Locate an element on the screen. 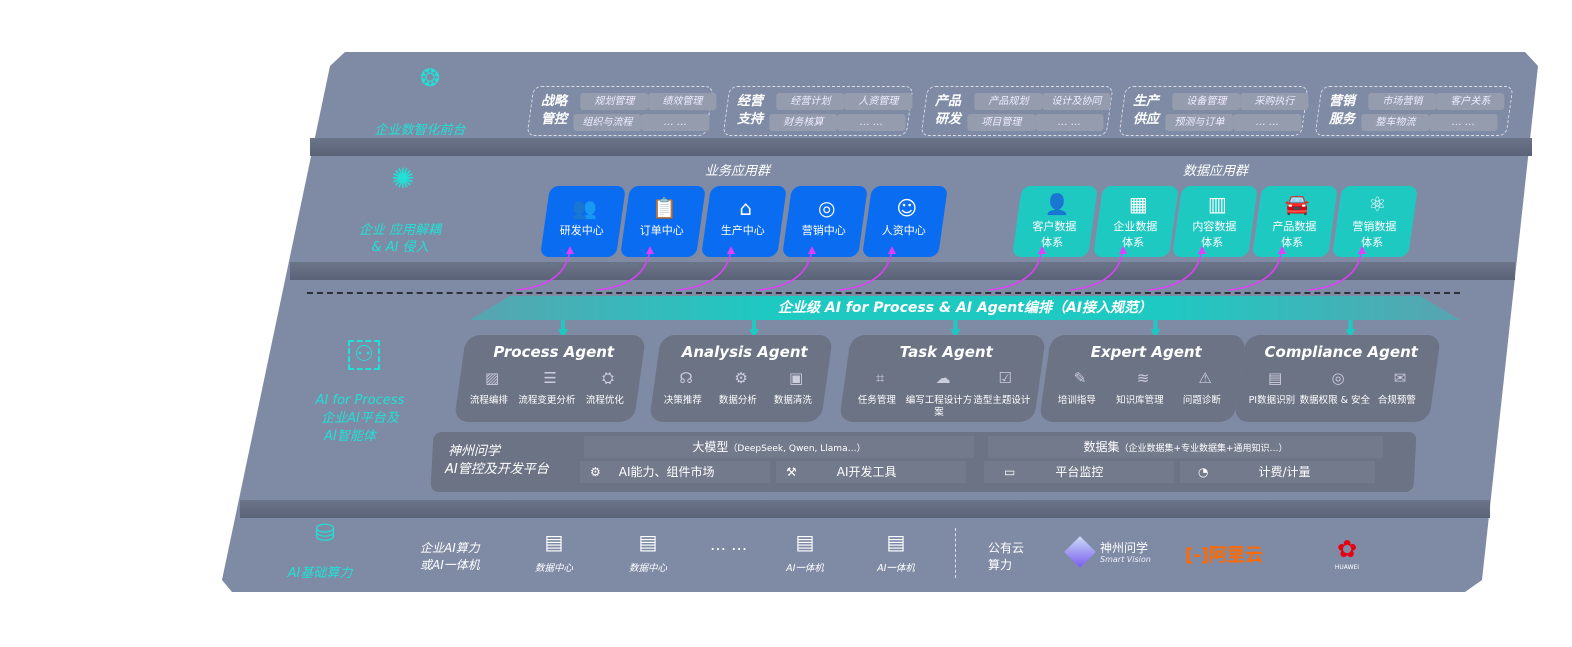 This screenshot has height=647, width=1572. private-label-1: 企业AI算力 is located at coordinates (450, 548).